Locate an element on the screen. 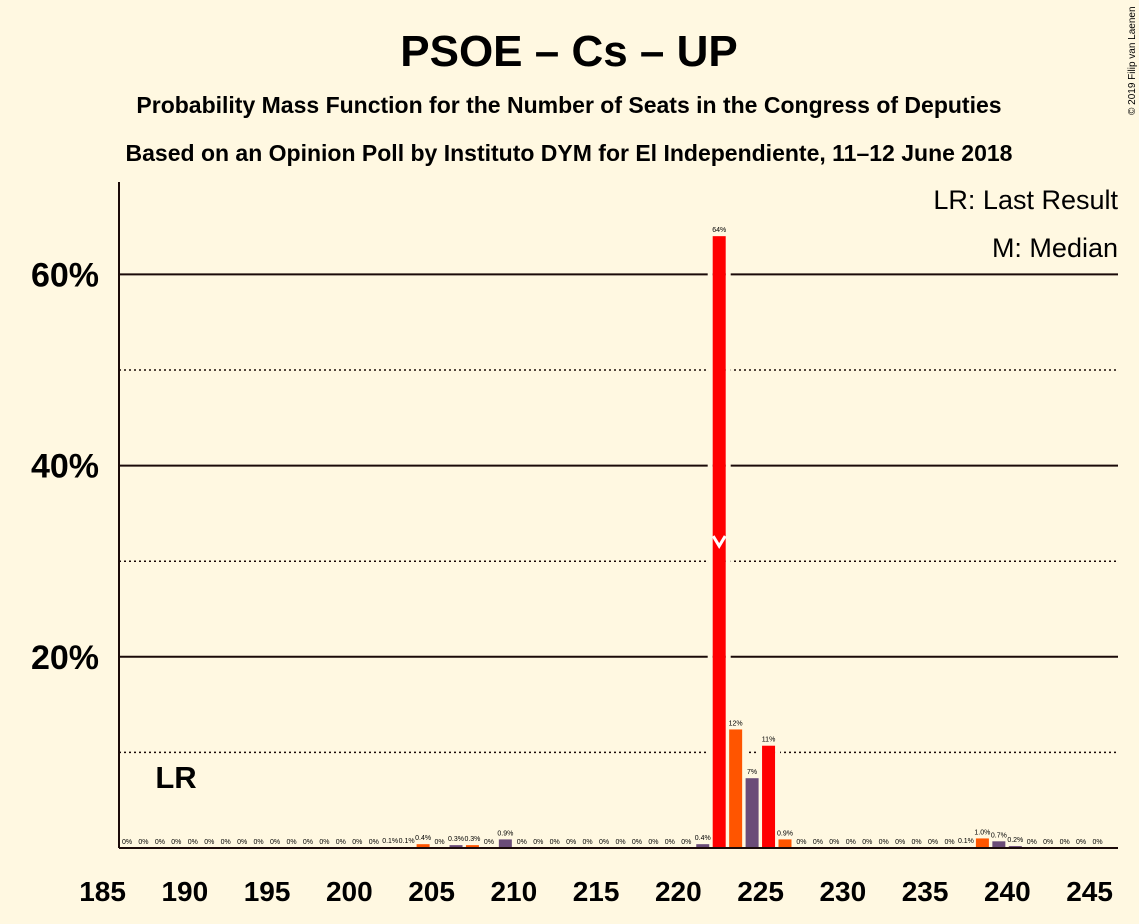 Image resolution: width=1139 pixels, height=924 pixels. bar-label-seat-224: 7% is located at coordinates (752, 772).